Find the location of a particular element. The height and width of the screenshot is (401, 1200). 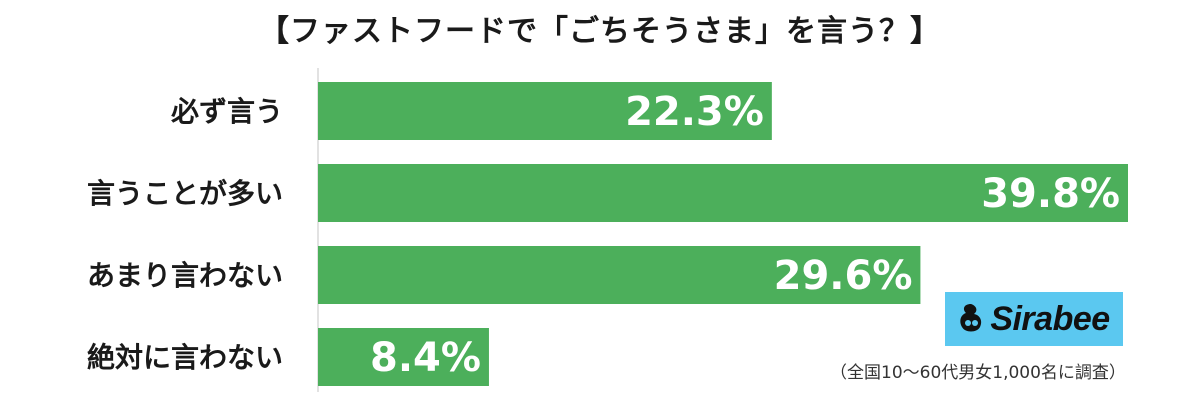

category-label-3: あまり言わない is located at coordinates (185, 275).